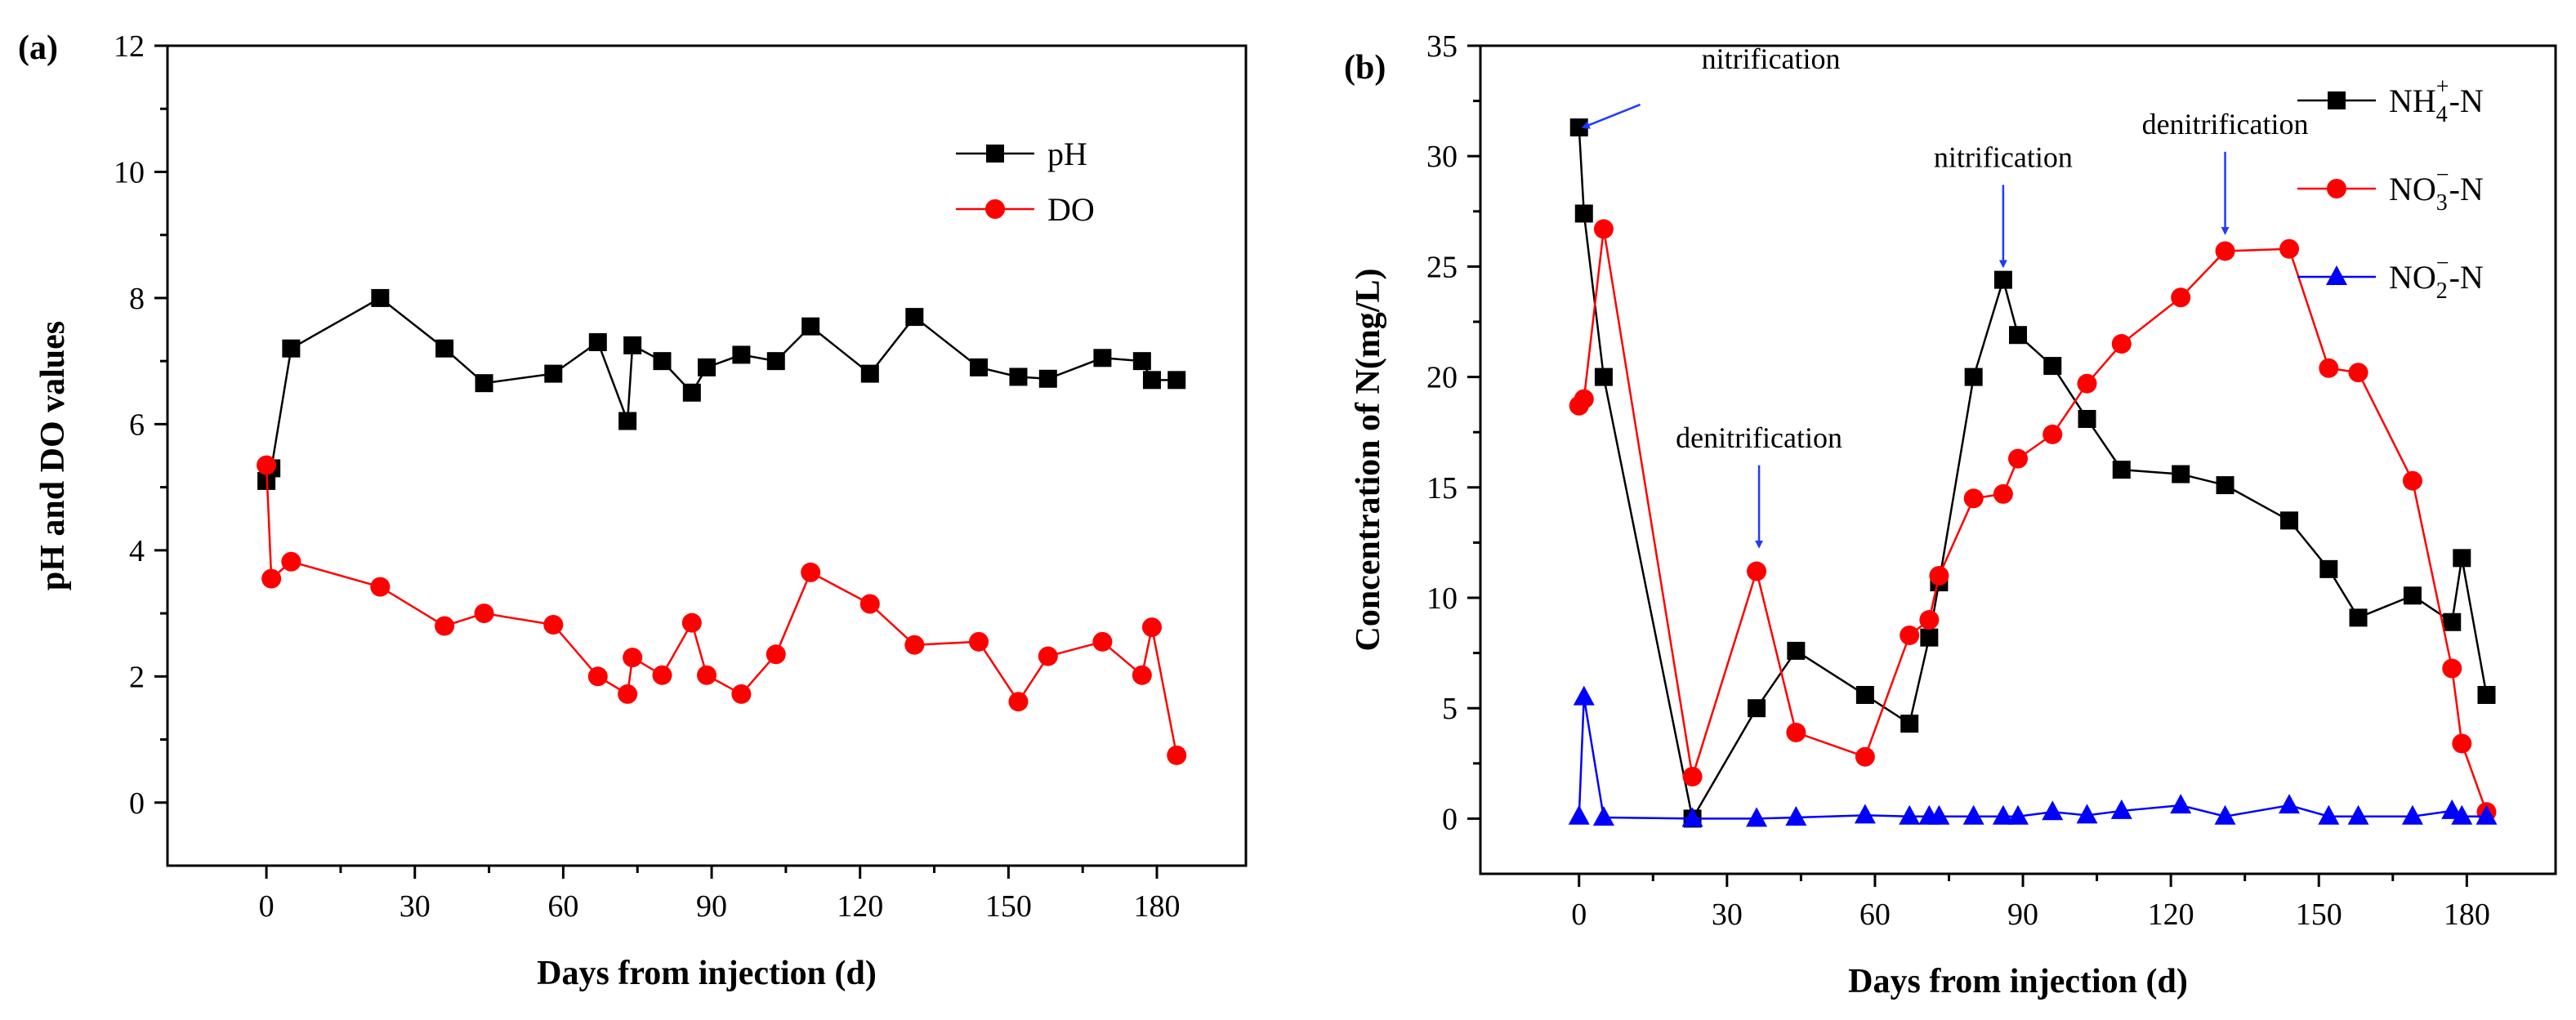  What do you see at coordinates (2413, 101) in the screenshot?
I see `legend-label-base: NH` at bounding box center [2413, 101].